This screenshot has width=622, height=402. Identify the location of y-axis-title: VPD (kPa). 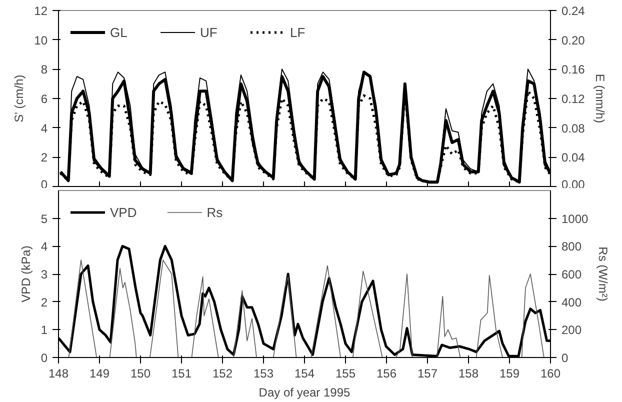
(25, 274).